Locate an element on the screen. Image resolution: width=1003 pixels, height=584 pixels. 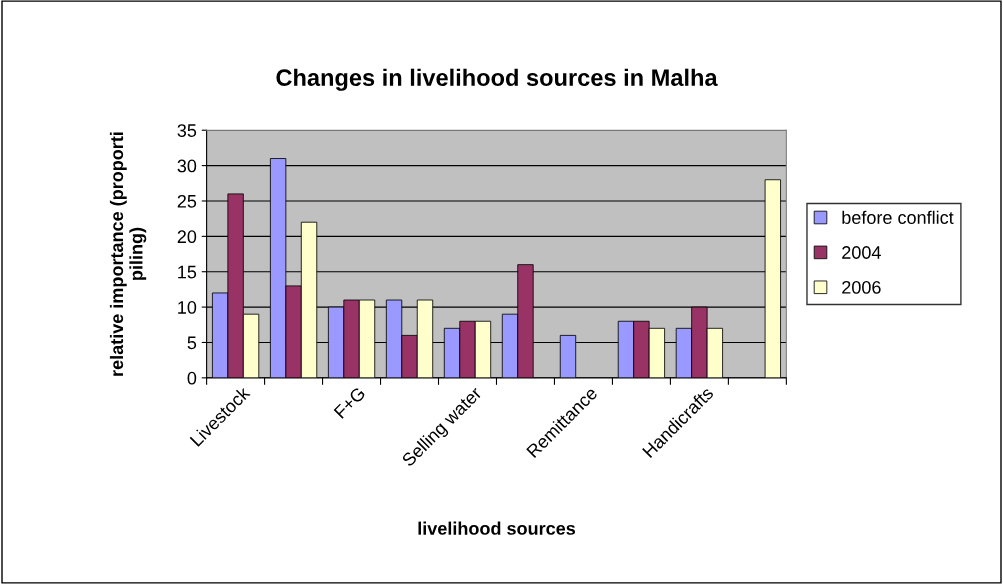
y-tick-label: 35 is located at coordinates (187, 130).